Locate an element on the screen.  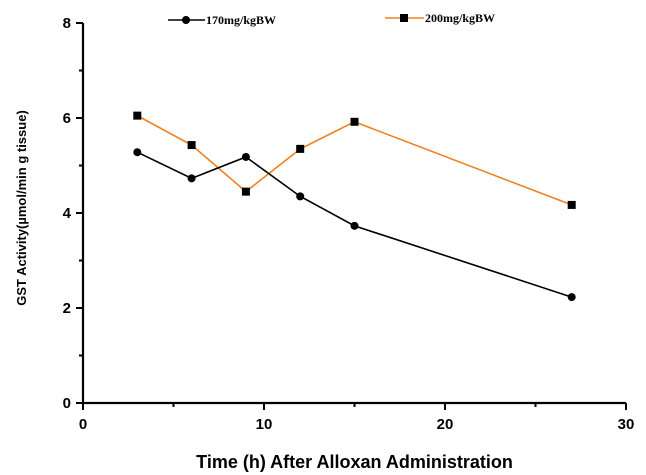
legend-entry-2: 200mg/kgBW is located at coordinates (440, 18).